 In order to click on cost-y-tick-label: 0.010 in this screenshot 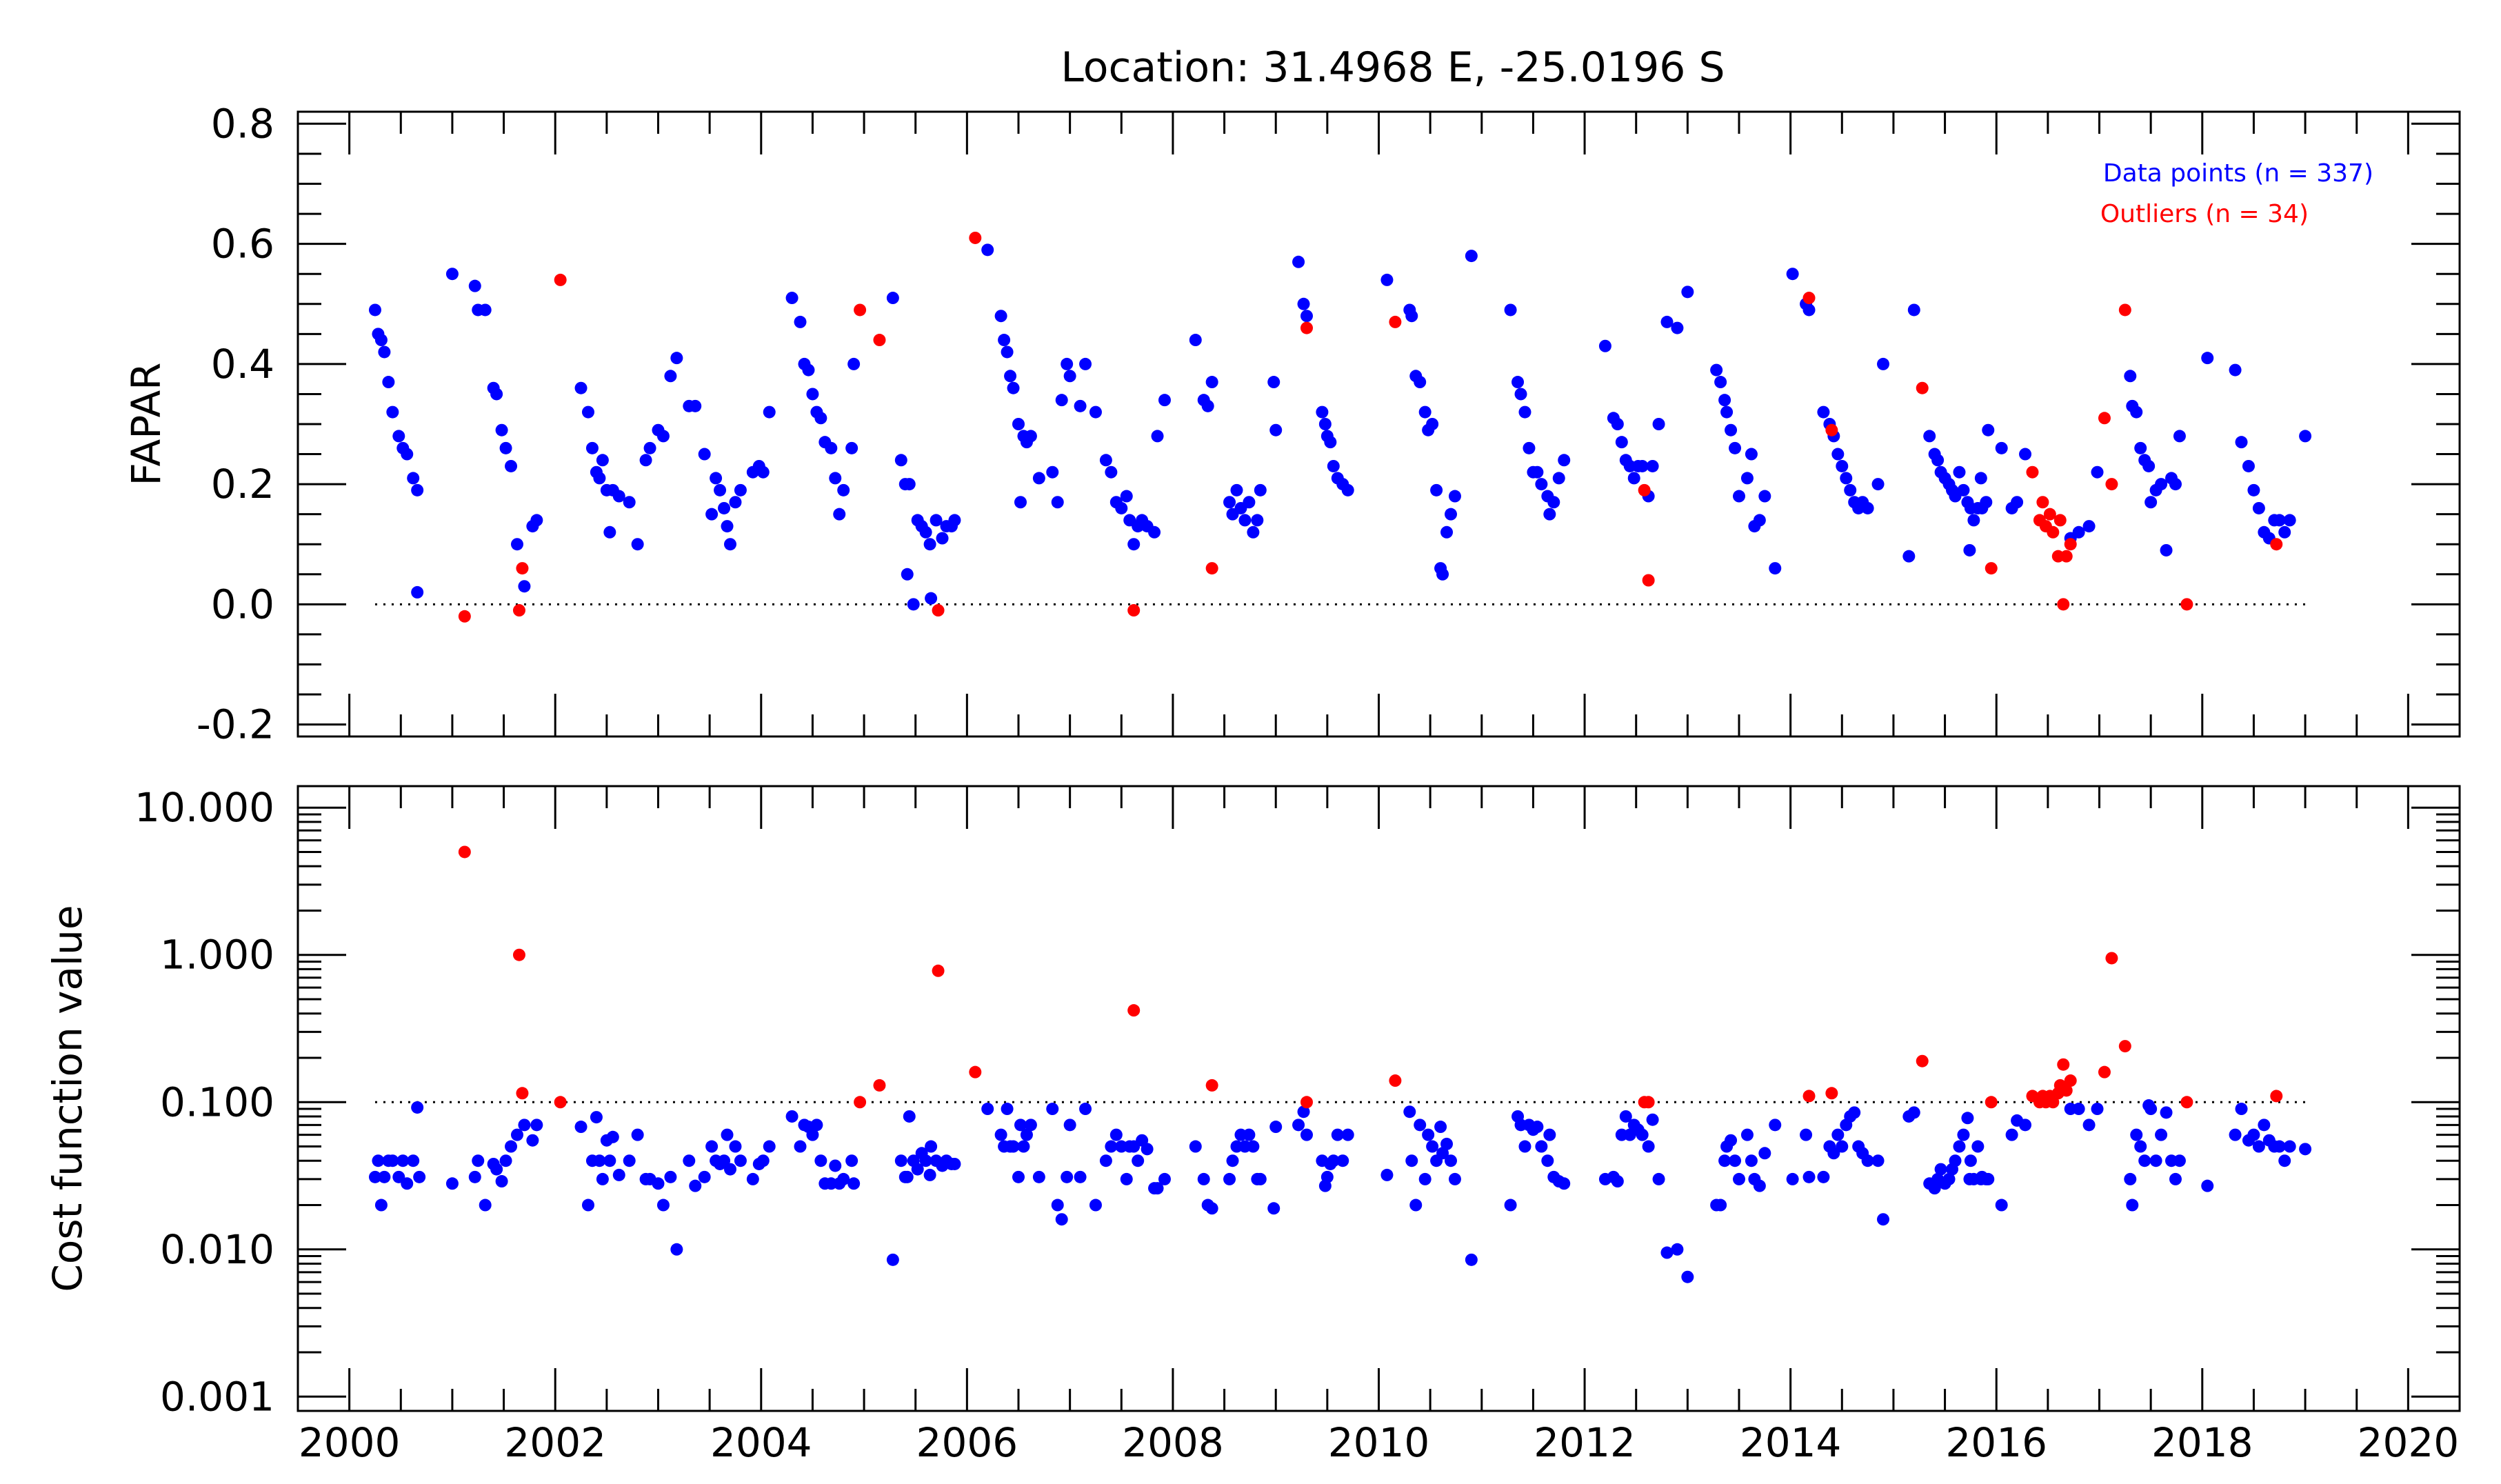, I will do `click(217, 1249)`.